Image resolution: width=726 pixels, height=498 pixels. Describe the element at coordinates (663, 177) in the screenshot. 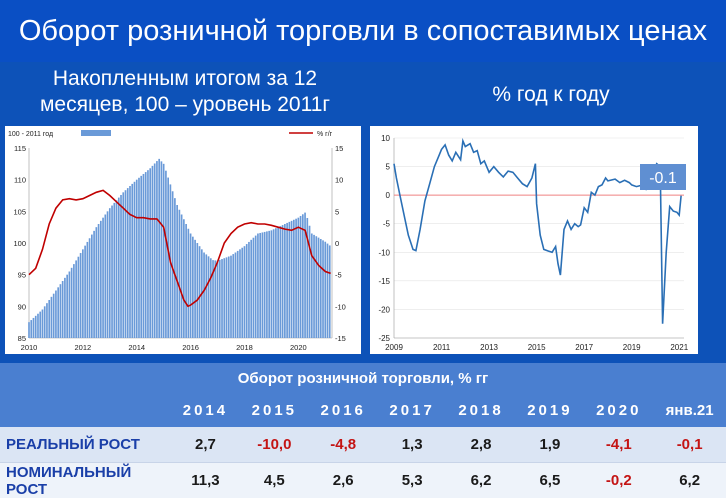

I see `end-value-box` at that location.